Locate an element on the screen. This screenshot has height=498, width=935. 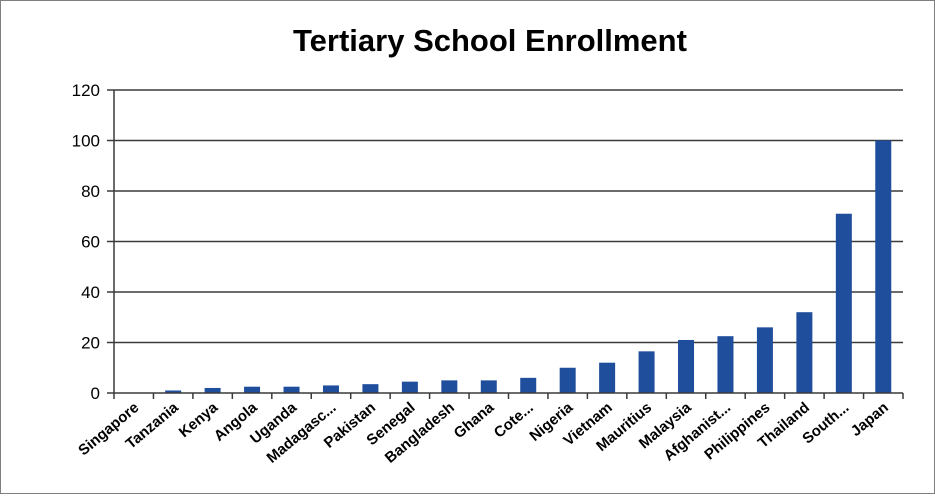
y-tick-label: 0 is located at coordinates (95, 393).